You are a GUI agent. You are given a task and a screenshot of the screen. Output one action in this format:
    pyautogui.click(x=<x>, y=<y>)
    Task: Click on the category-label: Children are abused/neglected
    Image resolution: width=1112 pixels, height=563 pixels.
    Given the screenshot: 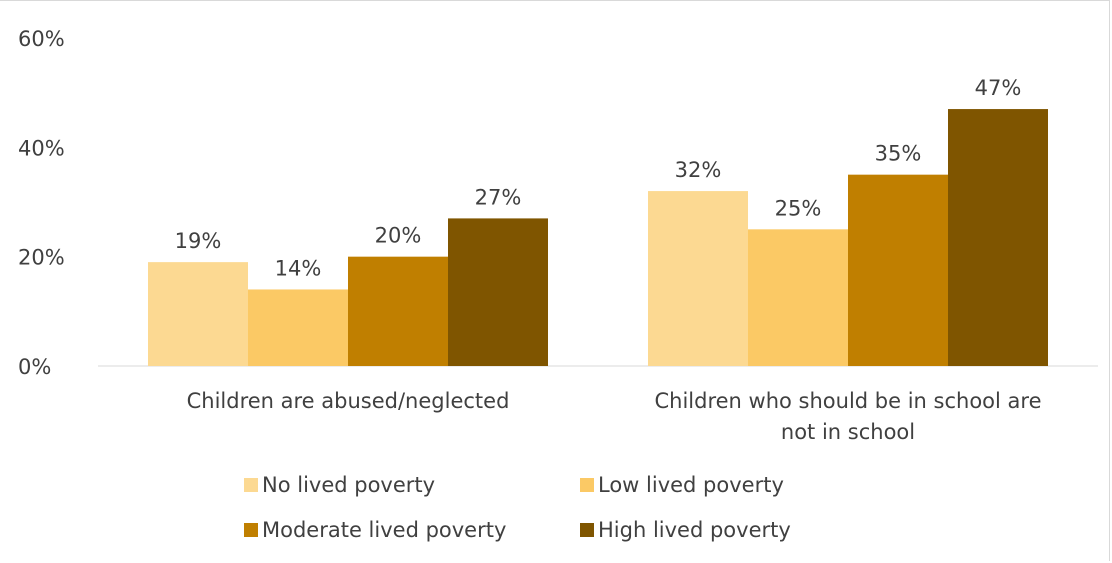 What is the action you would take?
    pyautogui.click(x=348, y=401)
    